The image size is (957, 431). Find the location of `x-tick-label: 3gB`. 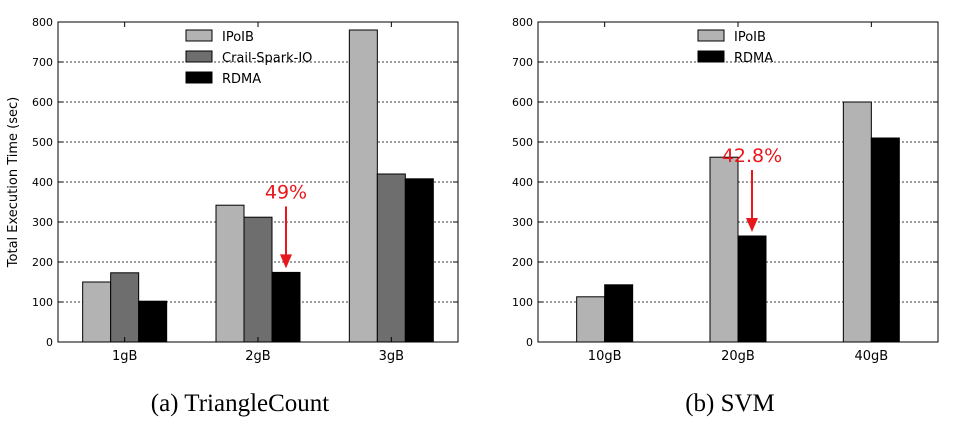

x-tick-label: 3gB is located at coordinates (391, 356).